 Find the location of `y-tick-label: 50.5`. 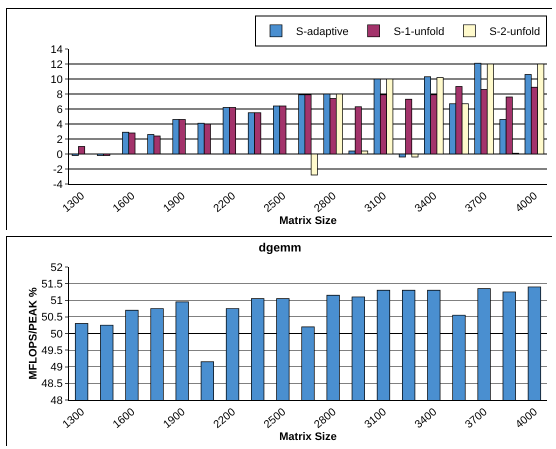

y-tick-label: 50.5 is located at coordinates (52, 318).